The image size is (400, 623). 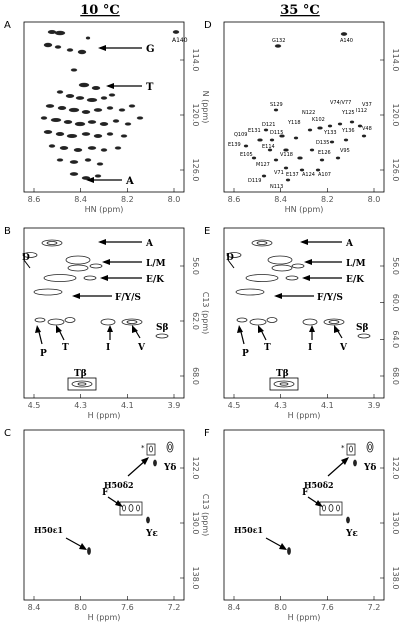 What do you see at coordinates (351, 534) in the screenshot?
I see `label-F-Yeps: Yε` at bounding box center [351, 534].